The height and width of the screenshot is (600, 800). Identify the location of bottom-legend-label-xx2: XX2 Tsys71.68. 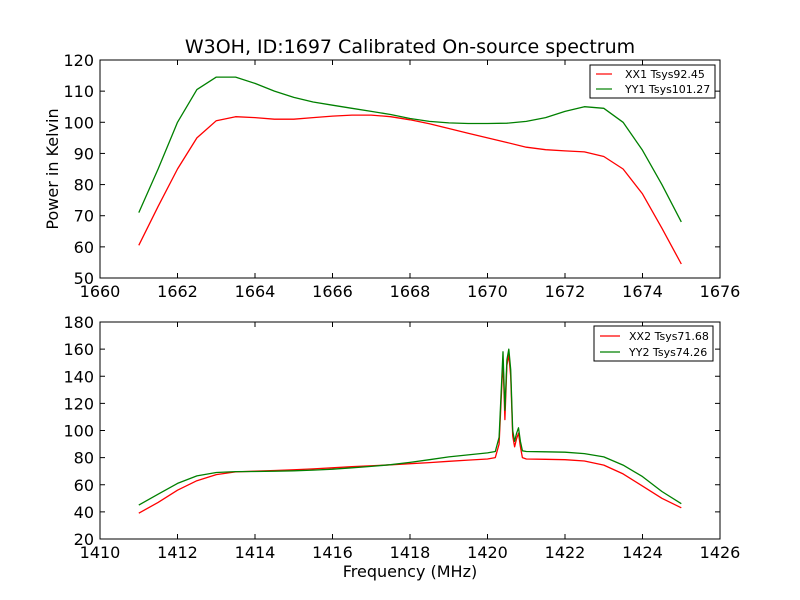
(669, 336).